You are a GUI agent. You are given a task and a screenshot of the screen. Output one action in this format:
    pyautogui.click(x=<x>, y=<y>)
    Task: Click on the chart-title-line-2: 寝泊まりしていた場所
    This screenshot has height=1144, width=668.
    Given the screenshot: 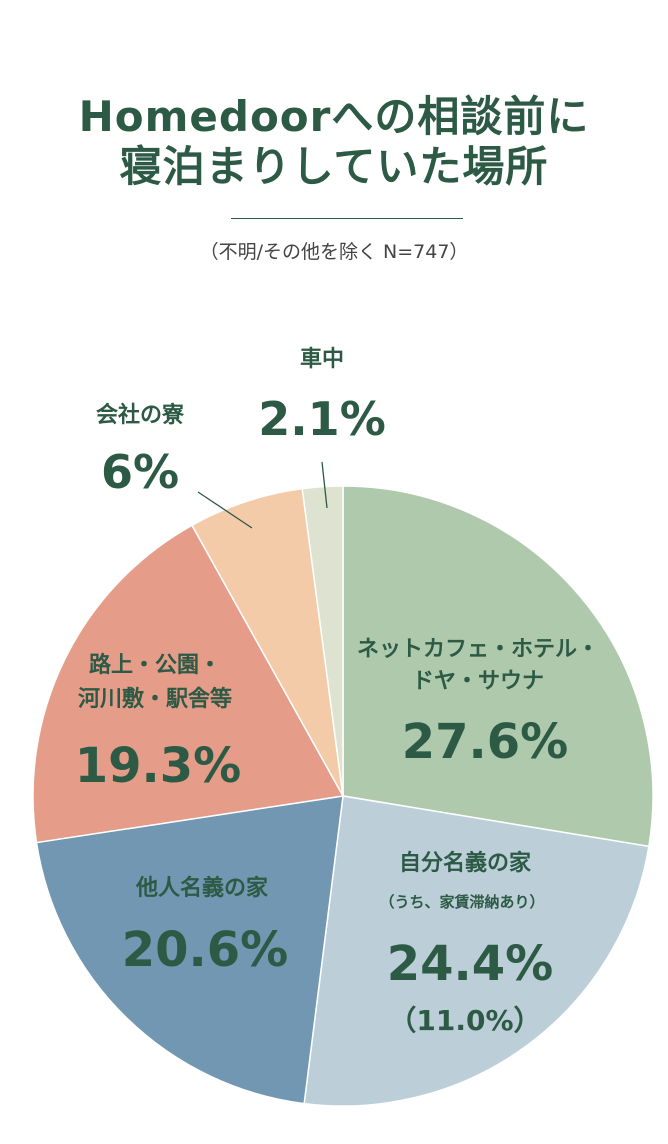 What is the action you would take?
    pyautogui.click(x=334, y=166)
    